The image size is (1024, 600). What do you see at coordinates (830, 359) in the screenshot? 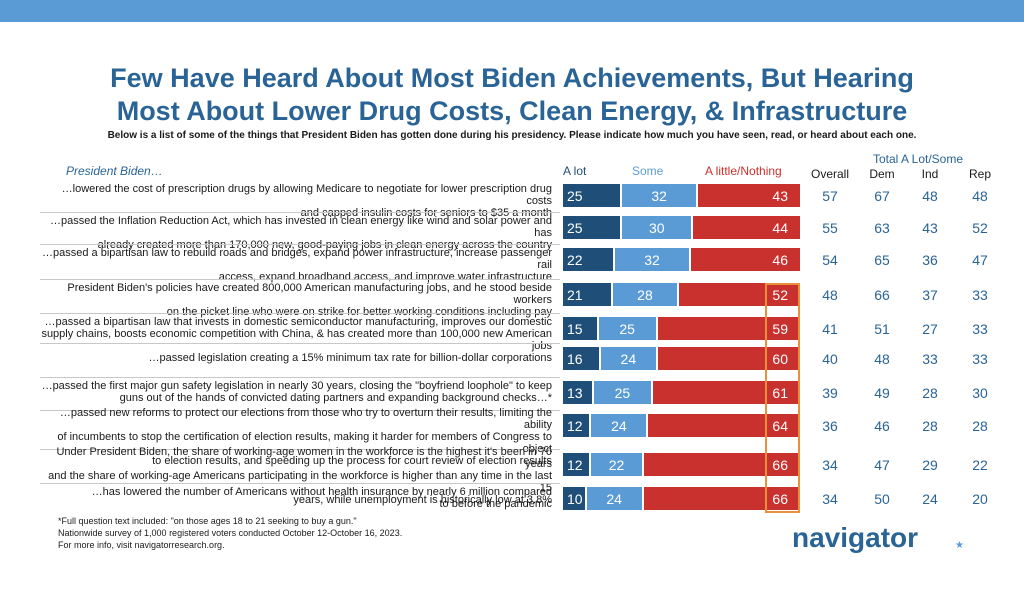
I see `stat-overall: 40` at bounding box center [830, 359].